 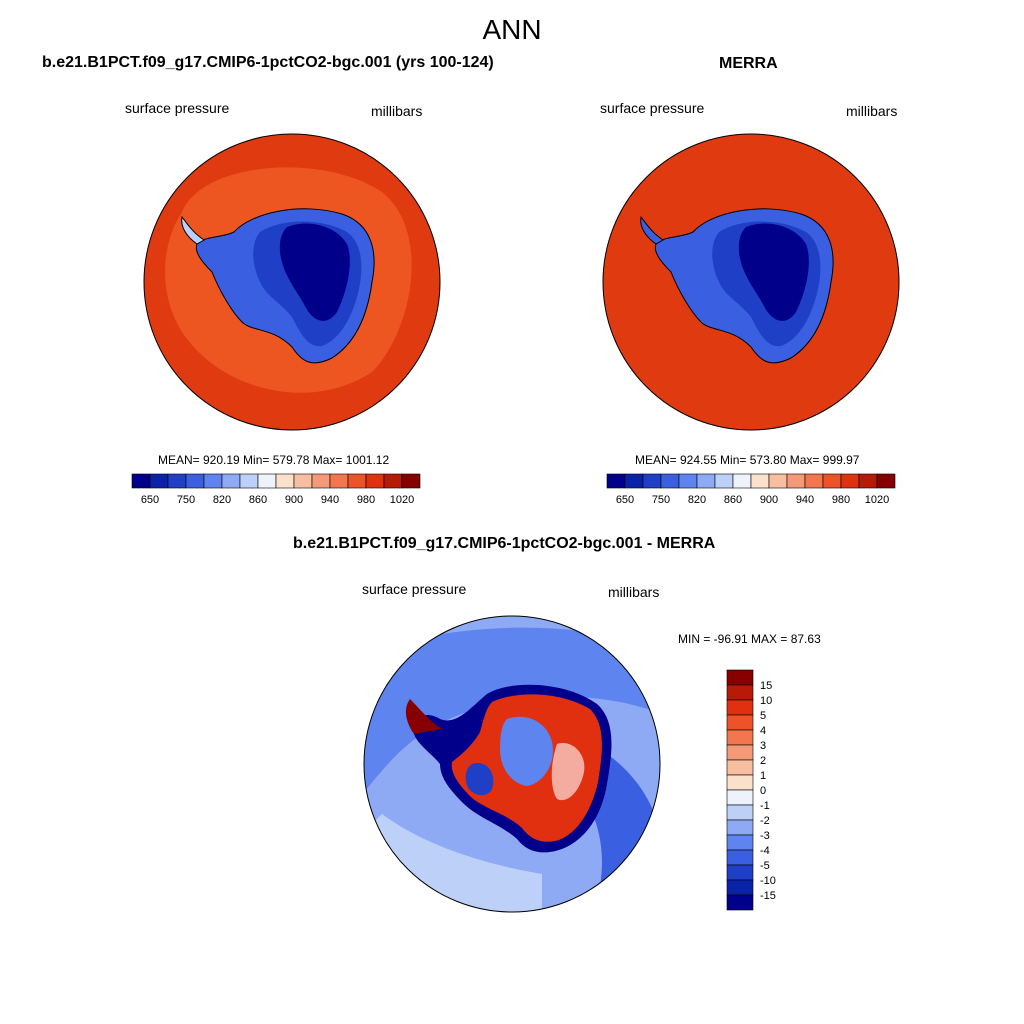 What do you see at coordinates (414, 589) in the screenshot?
I see `diff-variable-label: surface pressure` at bounding box center [414, 589].